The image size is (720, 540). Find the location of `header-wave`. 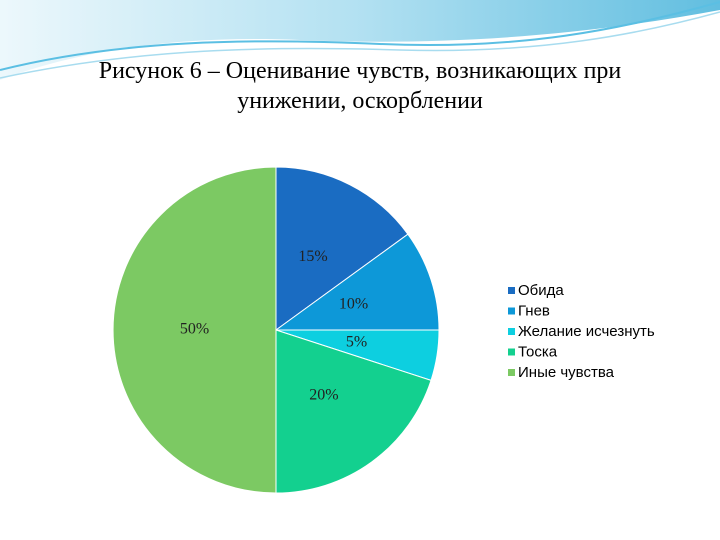

header-wave is located at coordinates (360, 40).